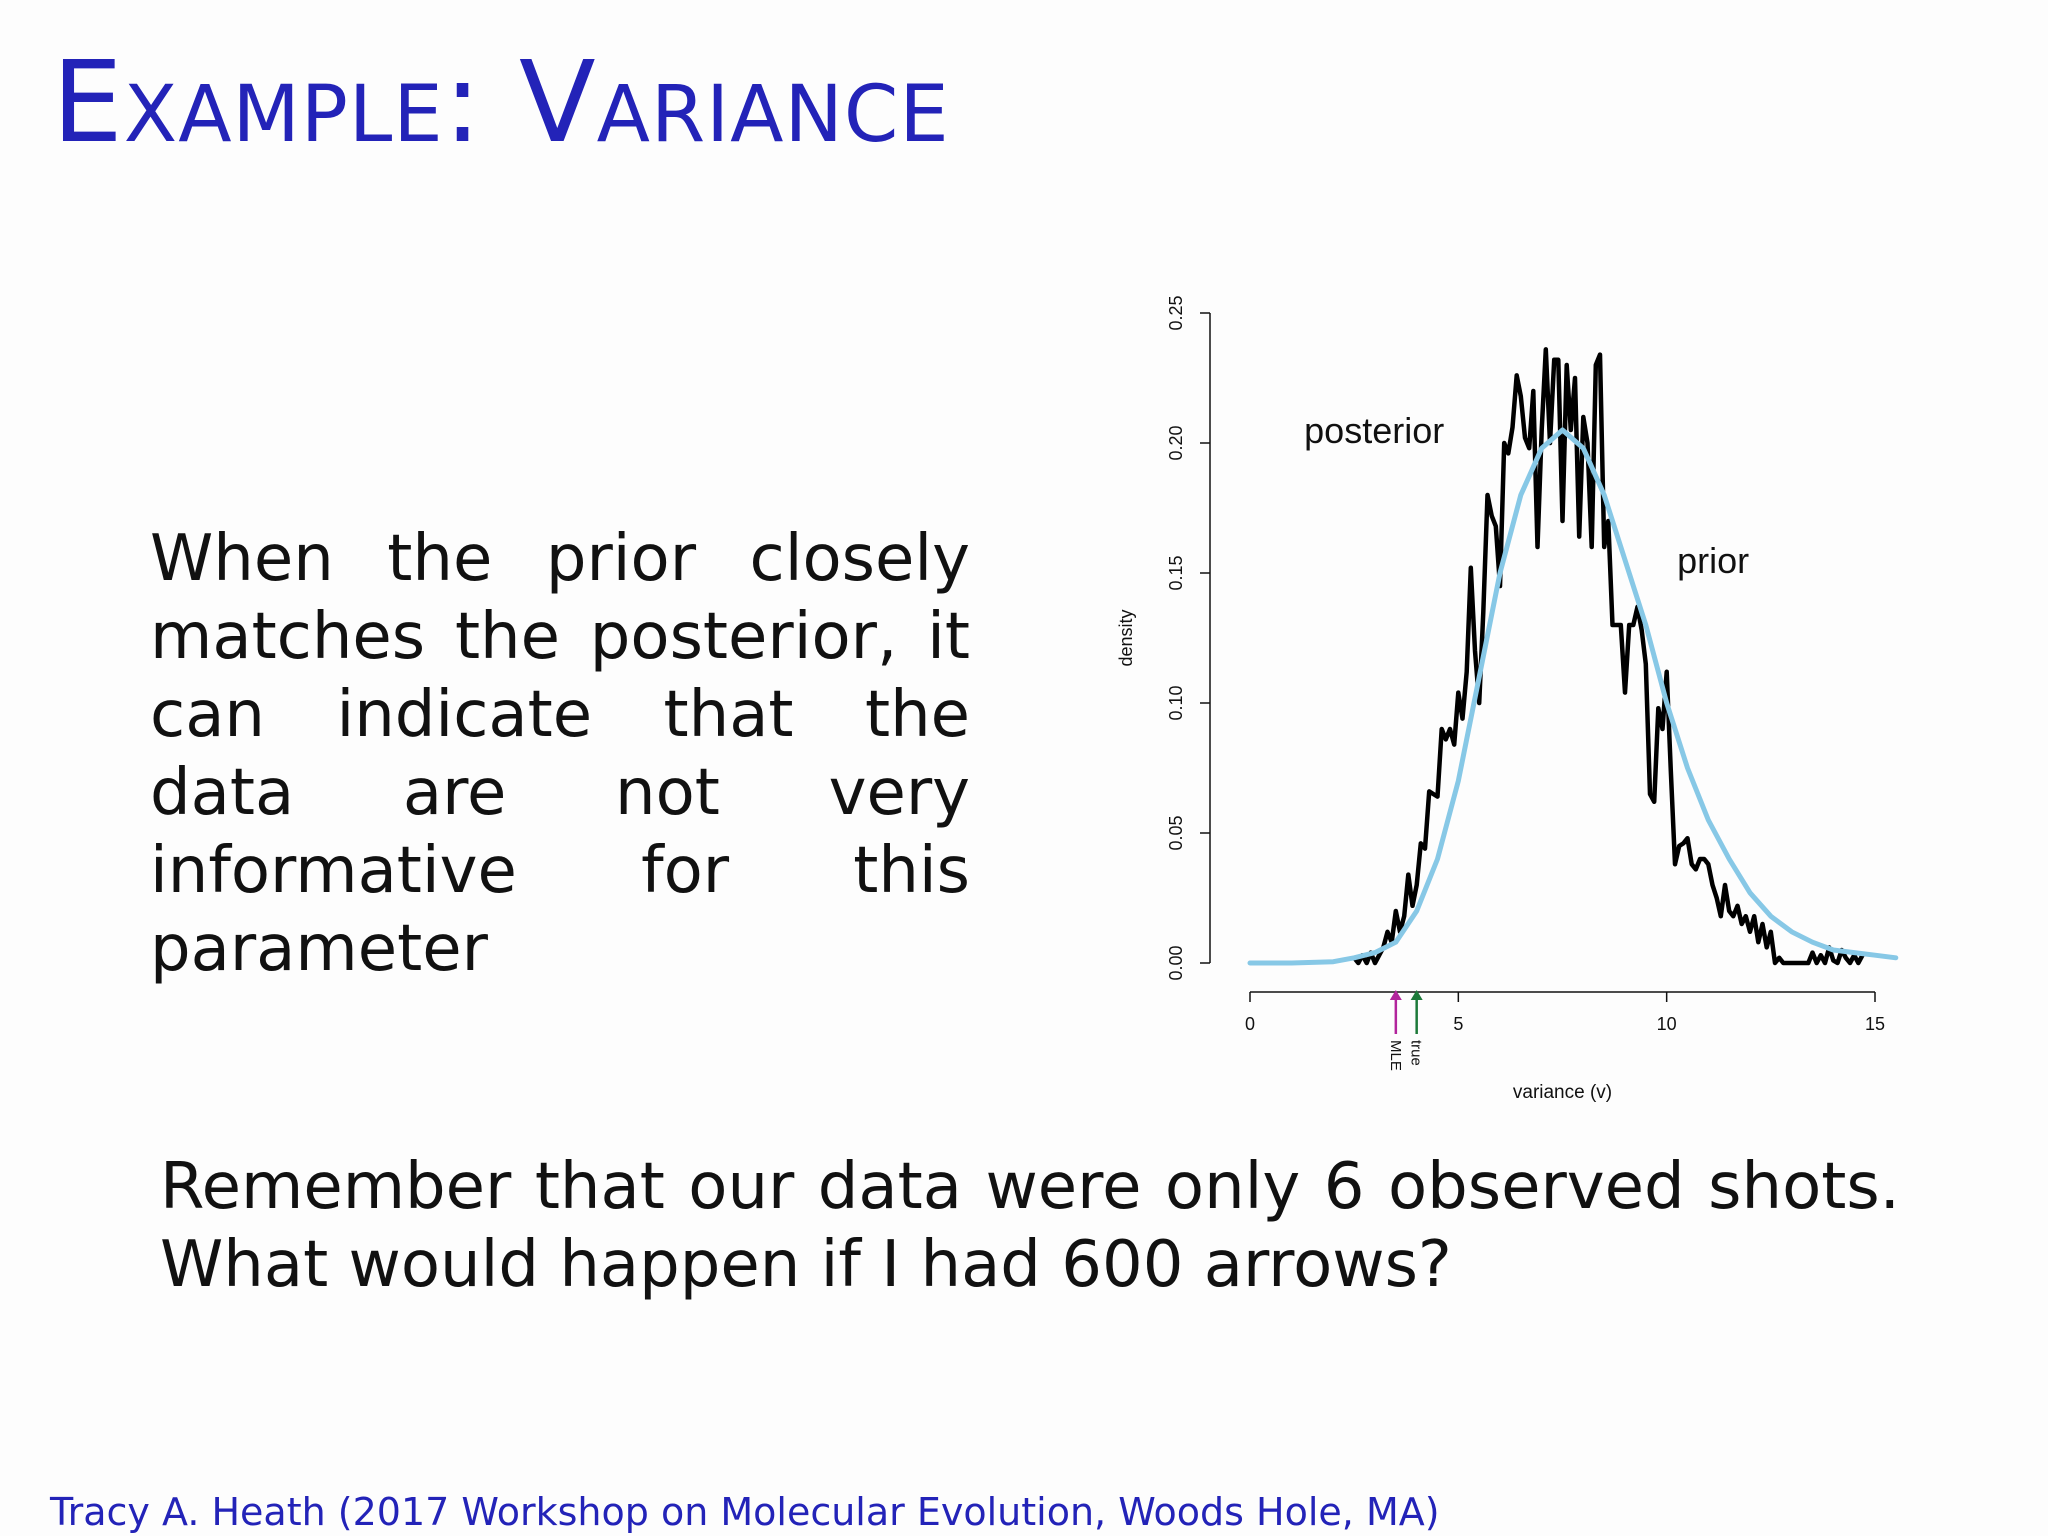 Image resolution: width=2048 pixels, height=1536 pixels. Describe the element at coordinates (1667, 1024) in the screenshot. I see `x-tick-label: 10` at that location.